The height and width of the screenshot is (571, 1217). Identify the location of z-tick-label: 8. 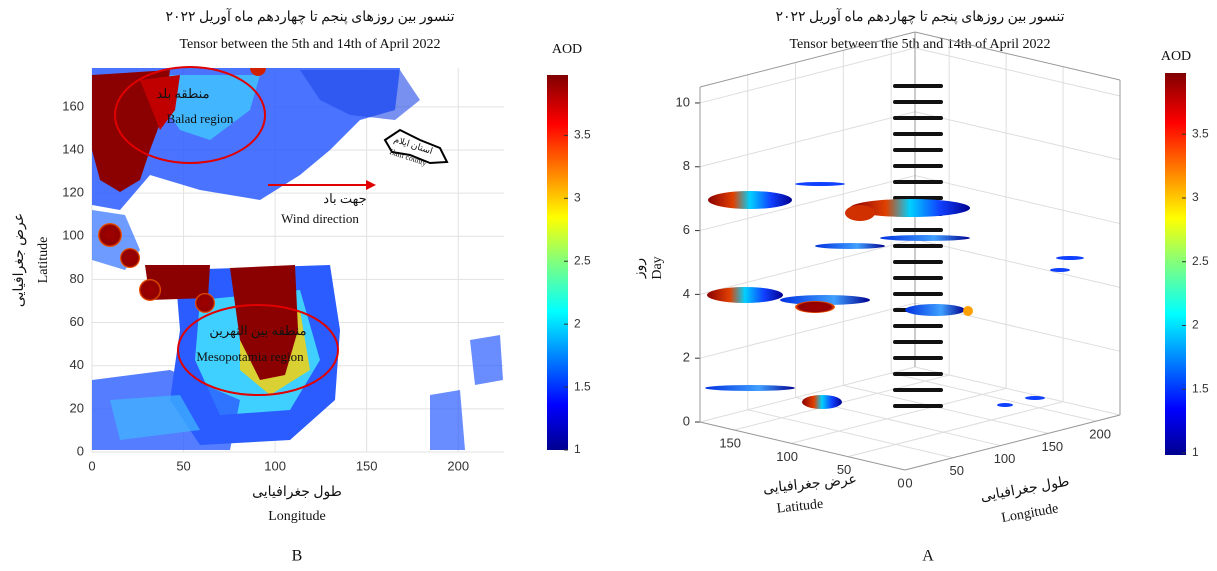
(686, 165).